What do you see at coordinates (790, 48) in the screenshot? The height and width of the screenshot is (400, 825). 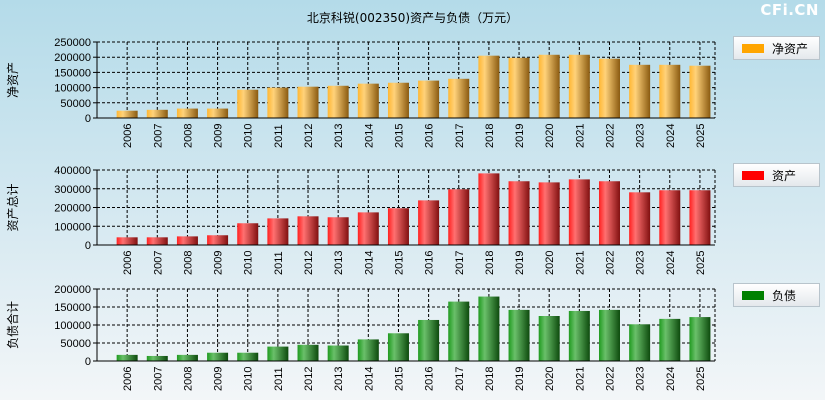 I see `legend-label: 净资产` at bounding box center [790, 48].